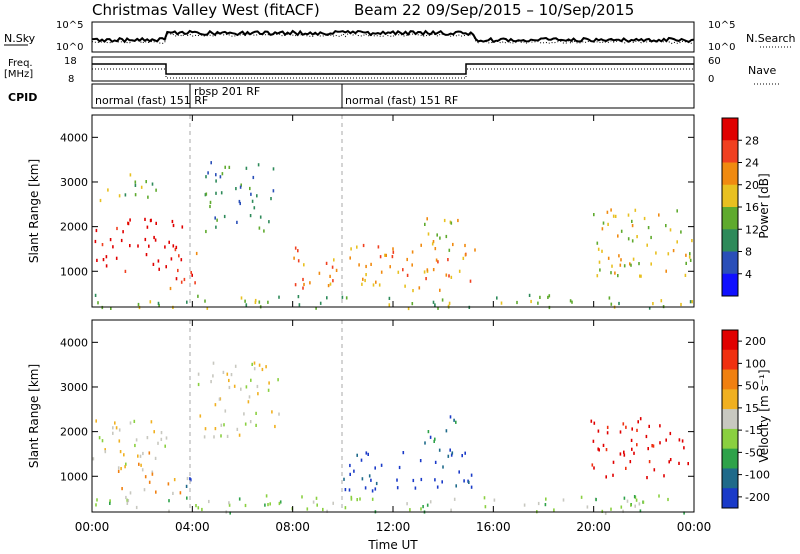  What do you see at coordinates (74, 476) in the screenshot?
I see `y-tick-label: 1000` at bounding box center [74, 476].